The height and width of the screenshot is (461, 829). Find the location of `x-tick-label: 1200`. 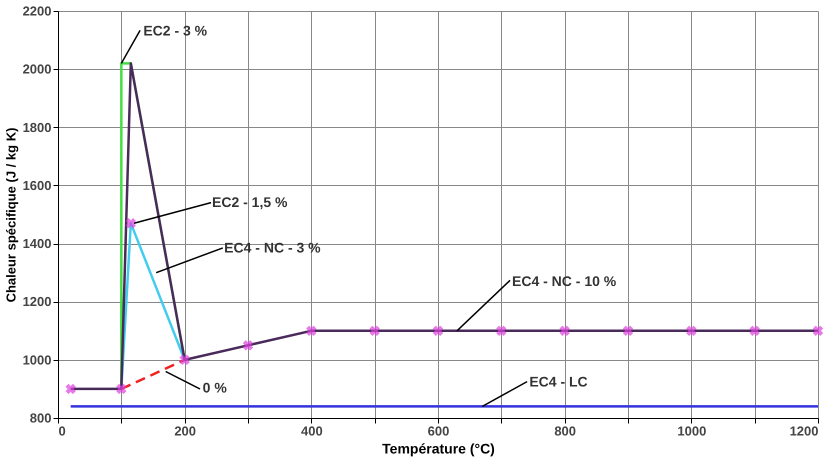

x-tick-label: 1200 is located at coordinates (804, 431).